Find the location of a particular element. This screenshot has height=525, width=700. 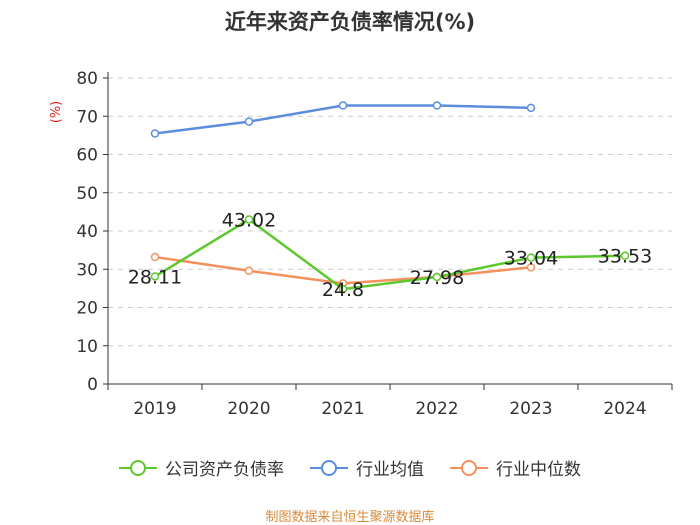

chart-title: 近年来资产负债率情况(%) is located at coordinates (350, 22).